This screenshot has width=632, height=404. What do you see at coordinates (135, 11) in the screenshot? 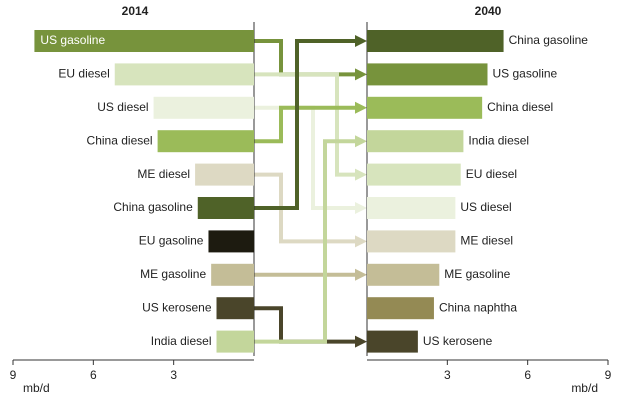
I see `panel-title: 2014` at bounding box center [135, 11].